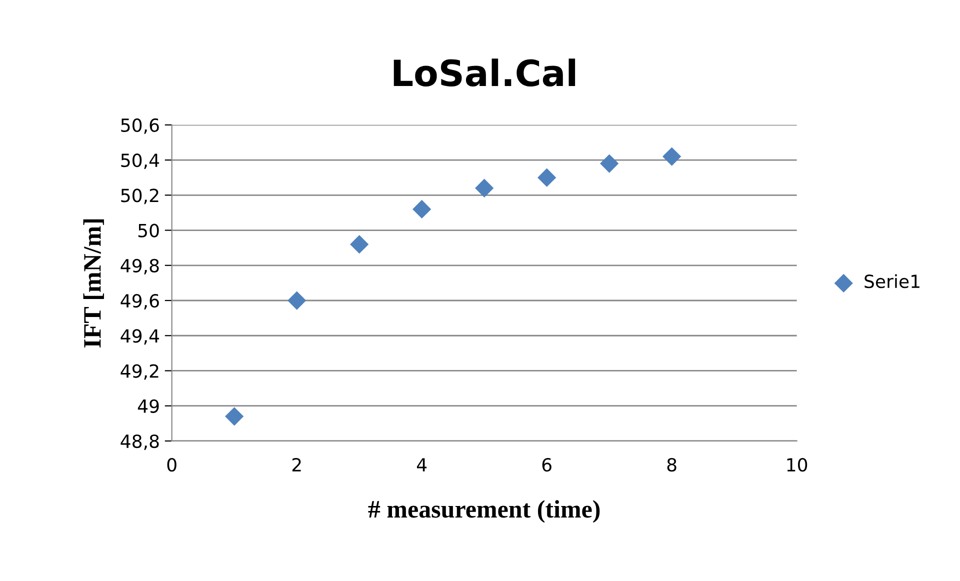 Image resolution: width=960 pixels, height=581 pixels. I want to click on x-tick-label: 6, so click(547, 465).